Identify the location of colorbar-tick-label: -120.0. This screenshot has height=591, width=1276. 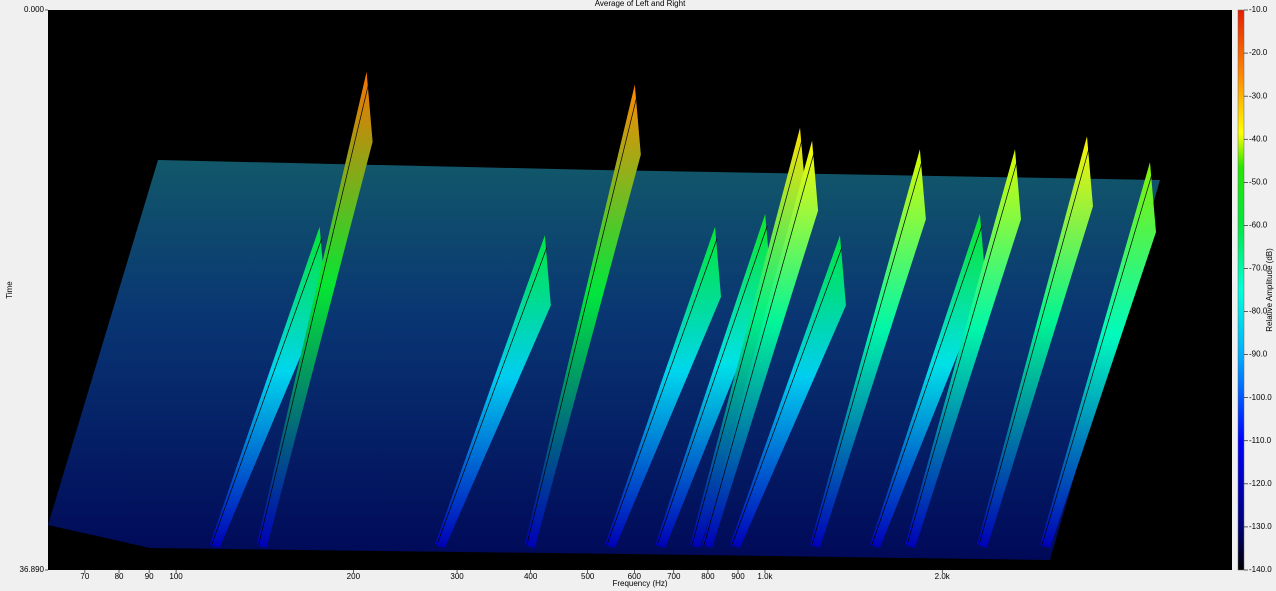
(1260, 483).